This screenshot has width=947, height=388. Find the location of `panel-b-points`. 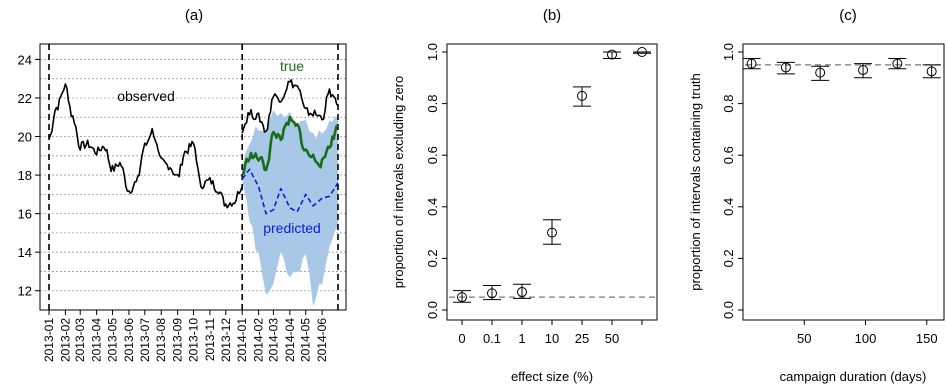

panel-b-points is located at coordinates (552, 175).